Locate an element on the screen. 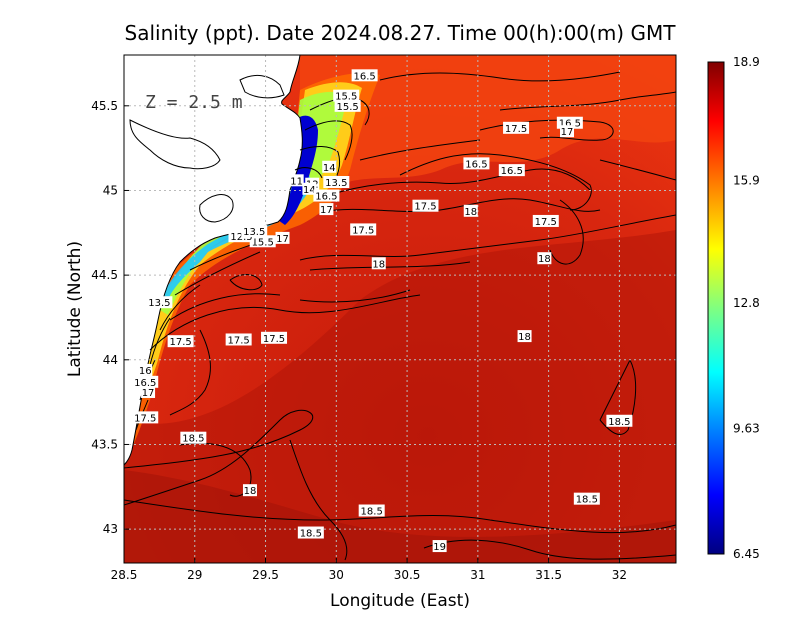 This screenshot has width=800, height=618. x-tick-label: 29.5 is located at coordinates (265, 575).